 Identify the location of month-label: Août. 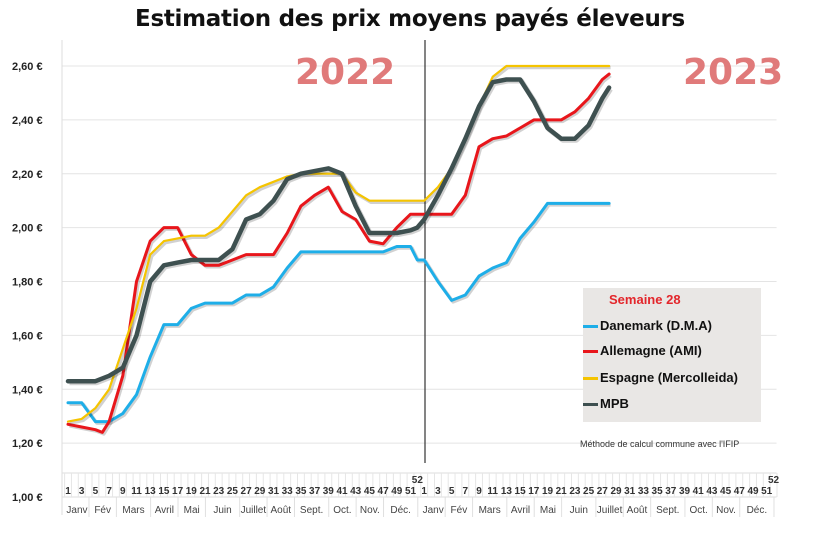
(280, 510).